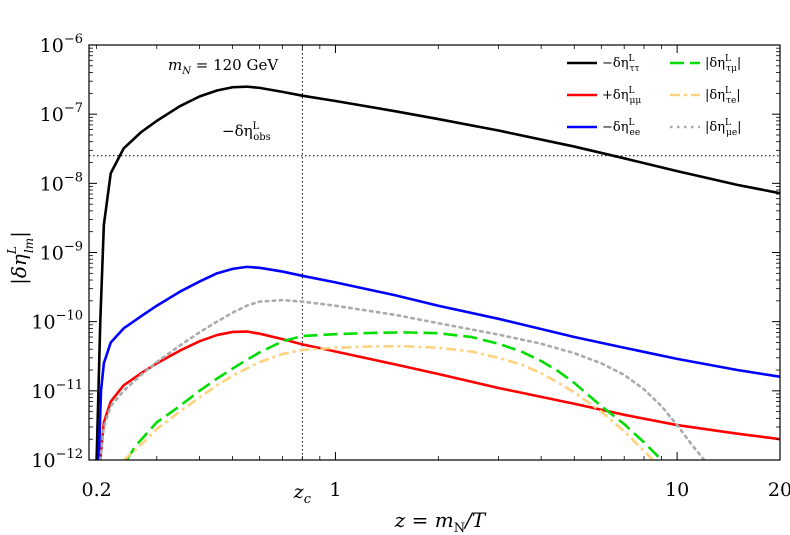 The height and width of the screenshot is (535, 790). Describe the element at coordinates (723, 128) in the screenshot. I see `legend-label: |δηL μe|` at that location.